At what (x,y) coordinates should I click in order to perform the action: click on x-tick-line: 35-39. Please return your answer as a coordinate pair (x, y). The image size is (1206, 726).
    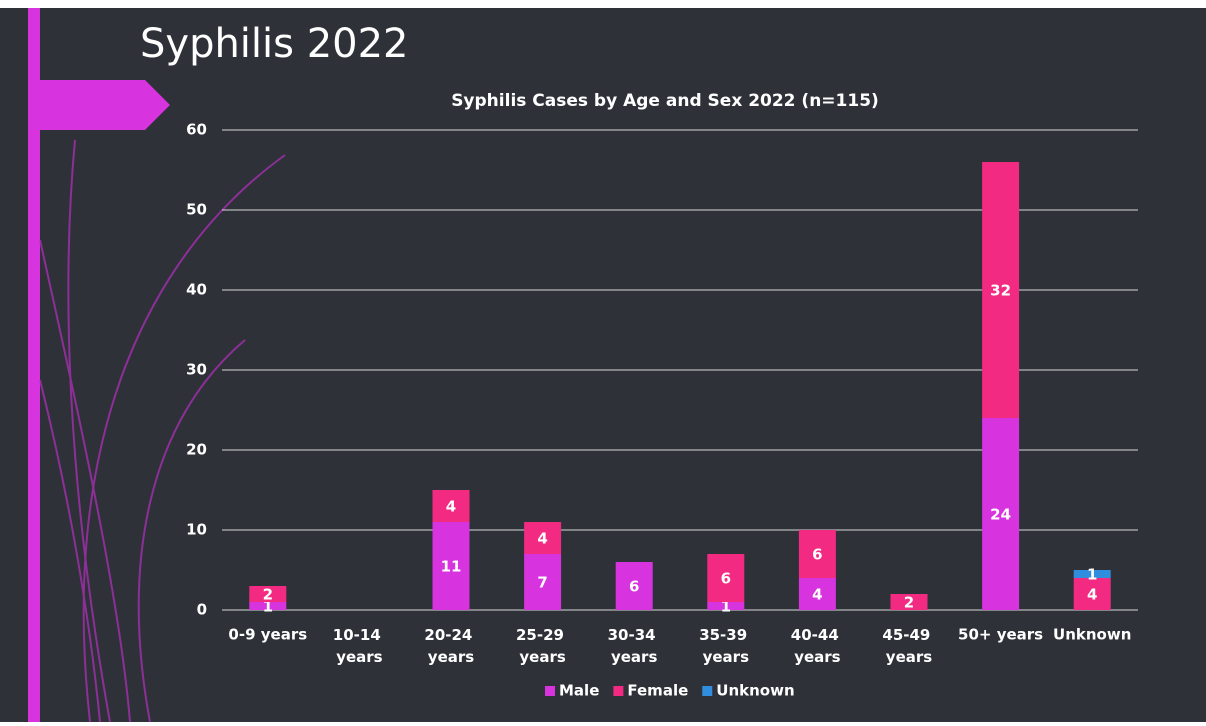
    Looking at the image, I should click on (725, 635).